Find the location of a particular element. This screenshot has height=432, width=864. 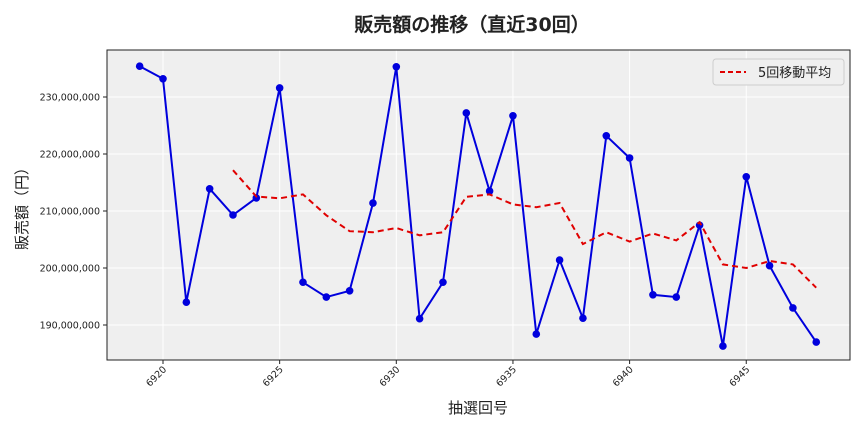

legend: 5回移動平均 is located at coordinates (778, 72).